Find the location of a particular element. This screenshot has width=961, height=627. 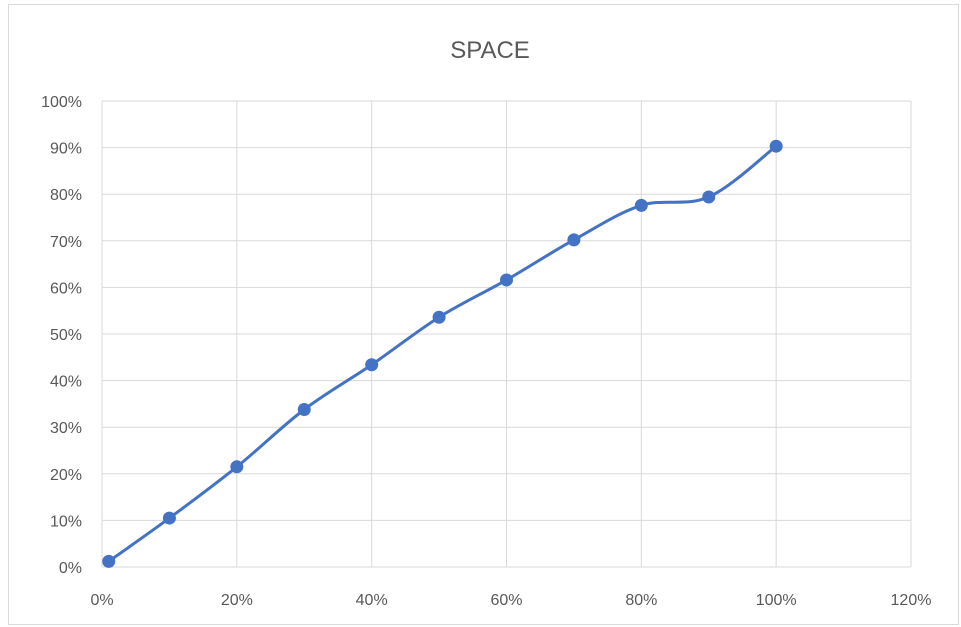

y-tick-label: 40% is located at coordinates (66, 382).